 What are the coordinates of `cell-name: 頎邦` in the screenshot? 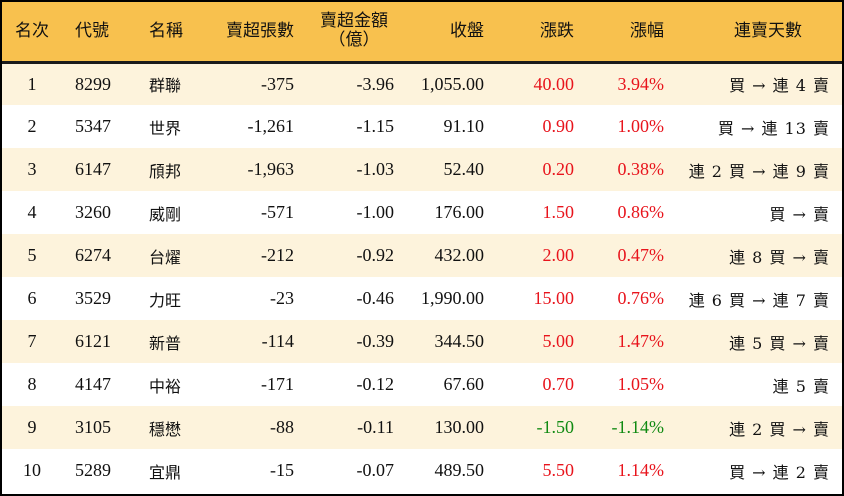 It's located at (165, 171).